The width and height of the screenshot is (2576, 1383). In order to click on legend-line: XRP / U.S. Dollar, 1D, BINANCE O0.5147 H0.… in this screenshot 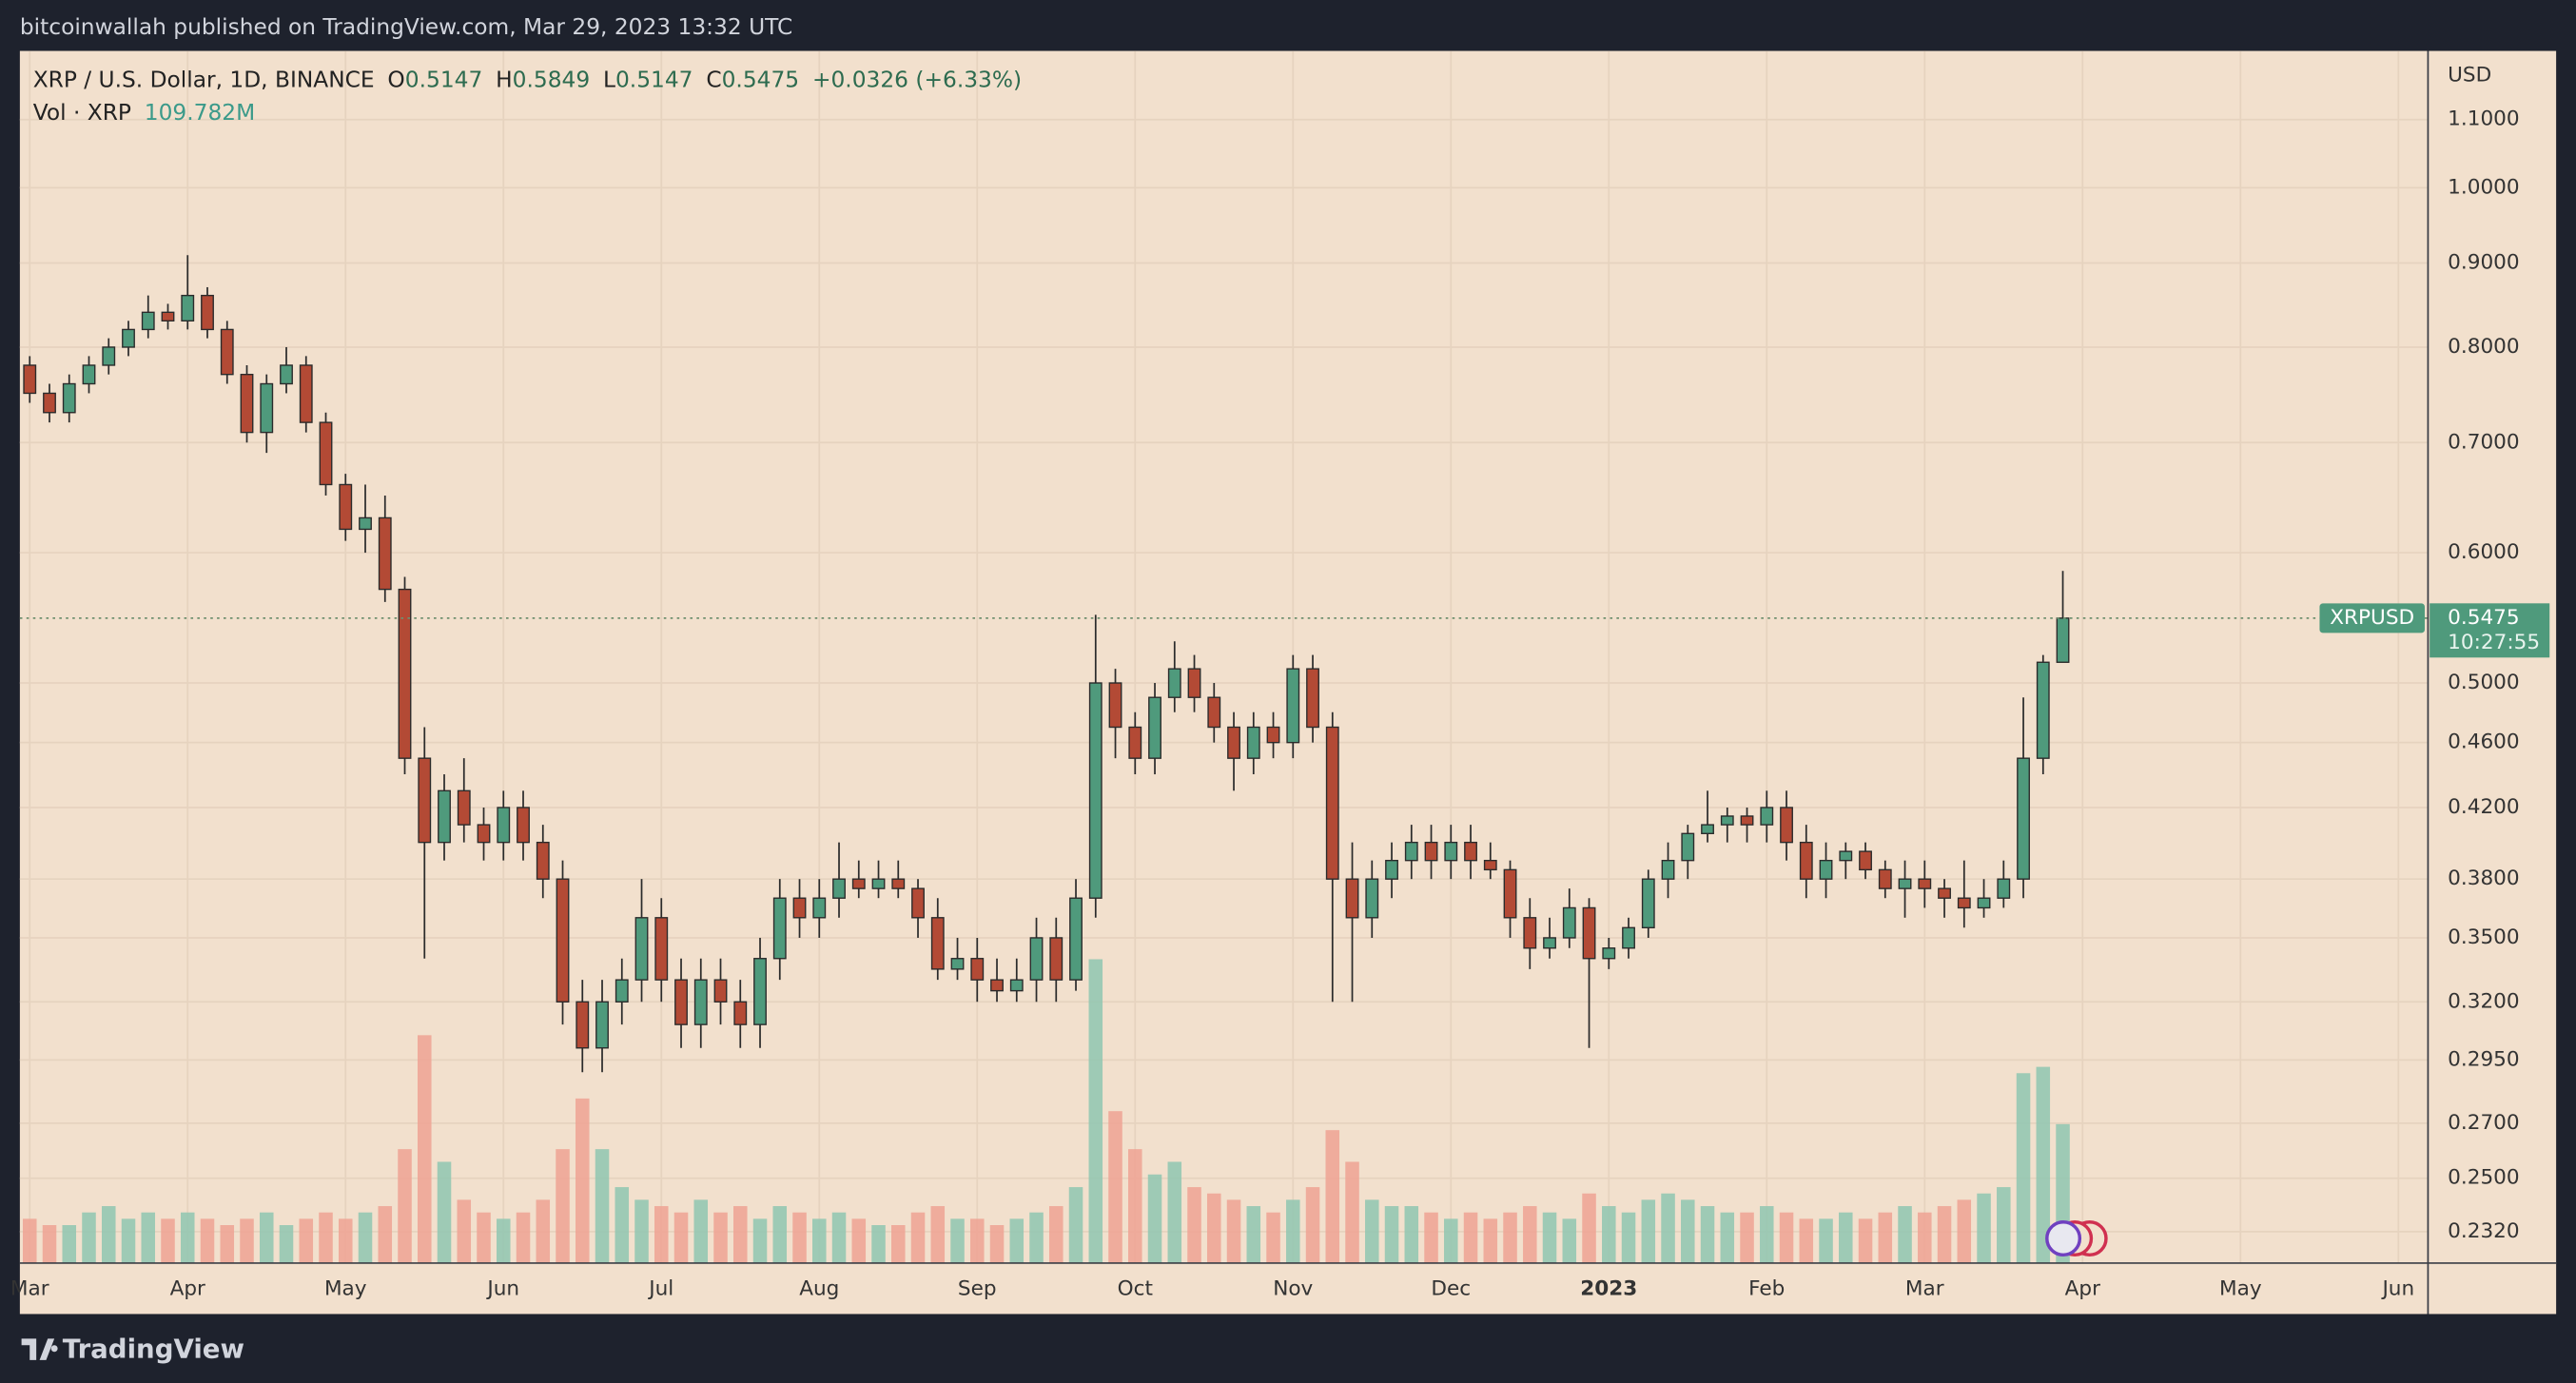, I will do `click(527, 79)`.